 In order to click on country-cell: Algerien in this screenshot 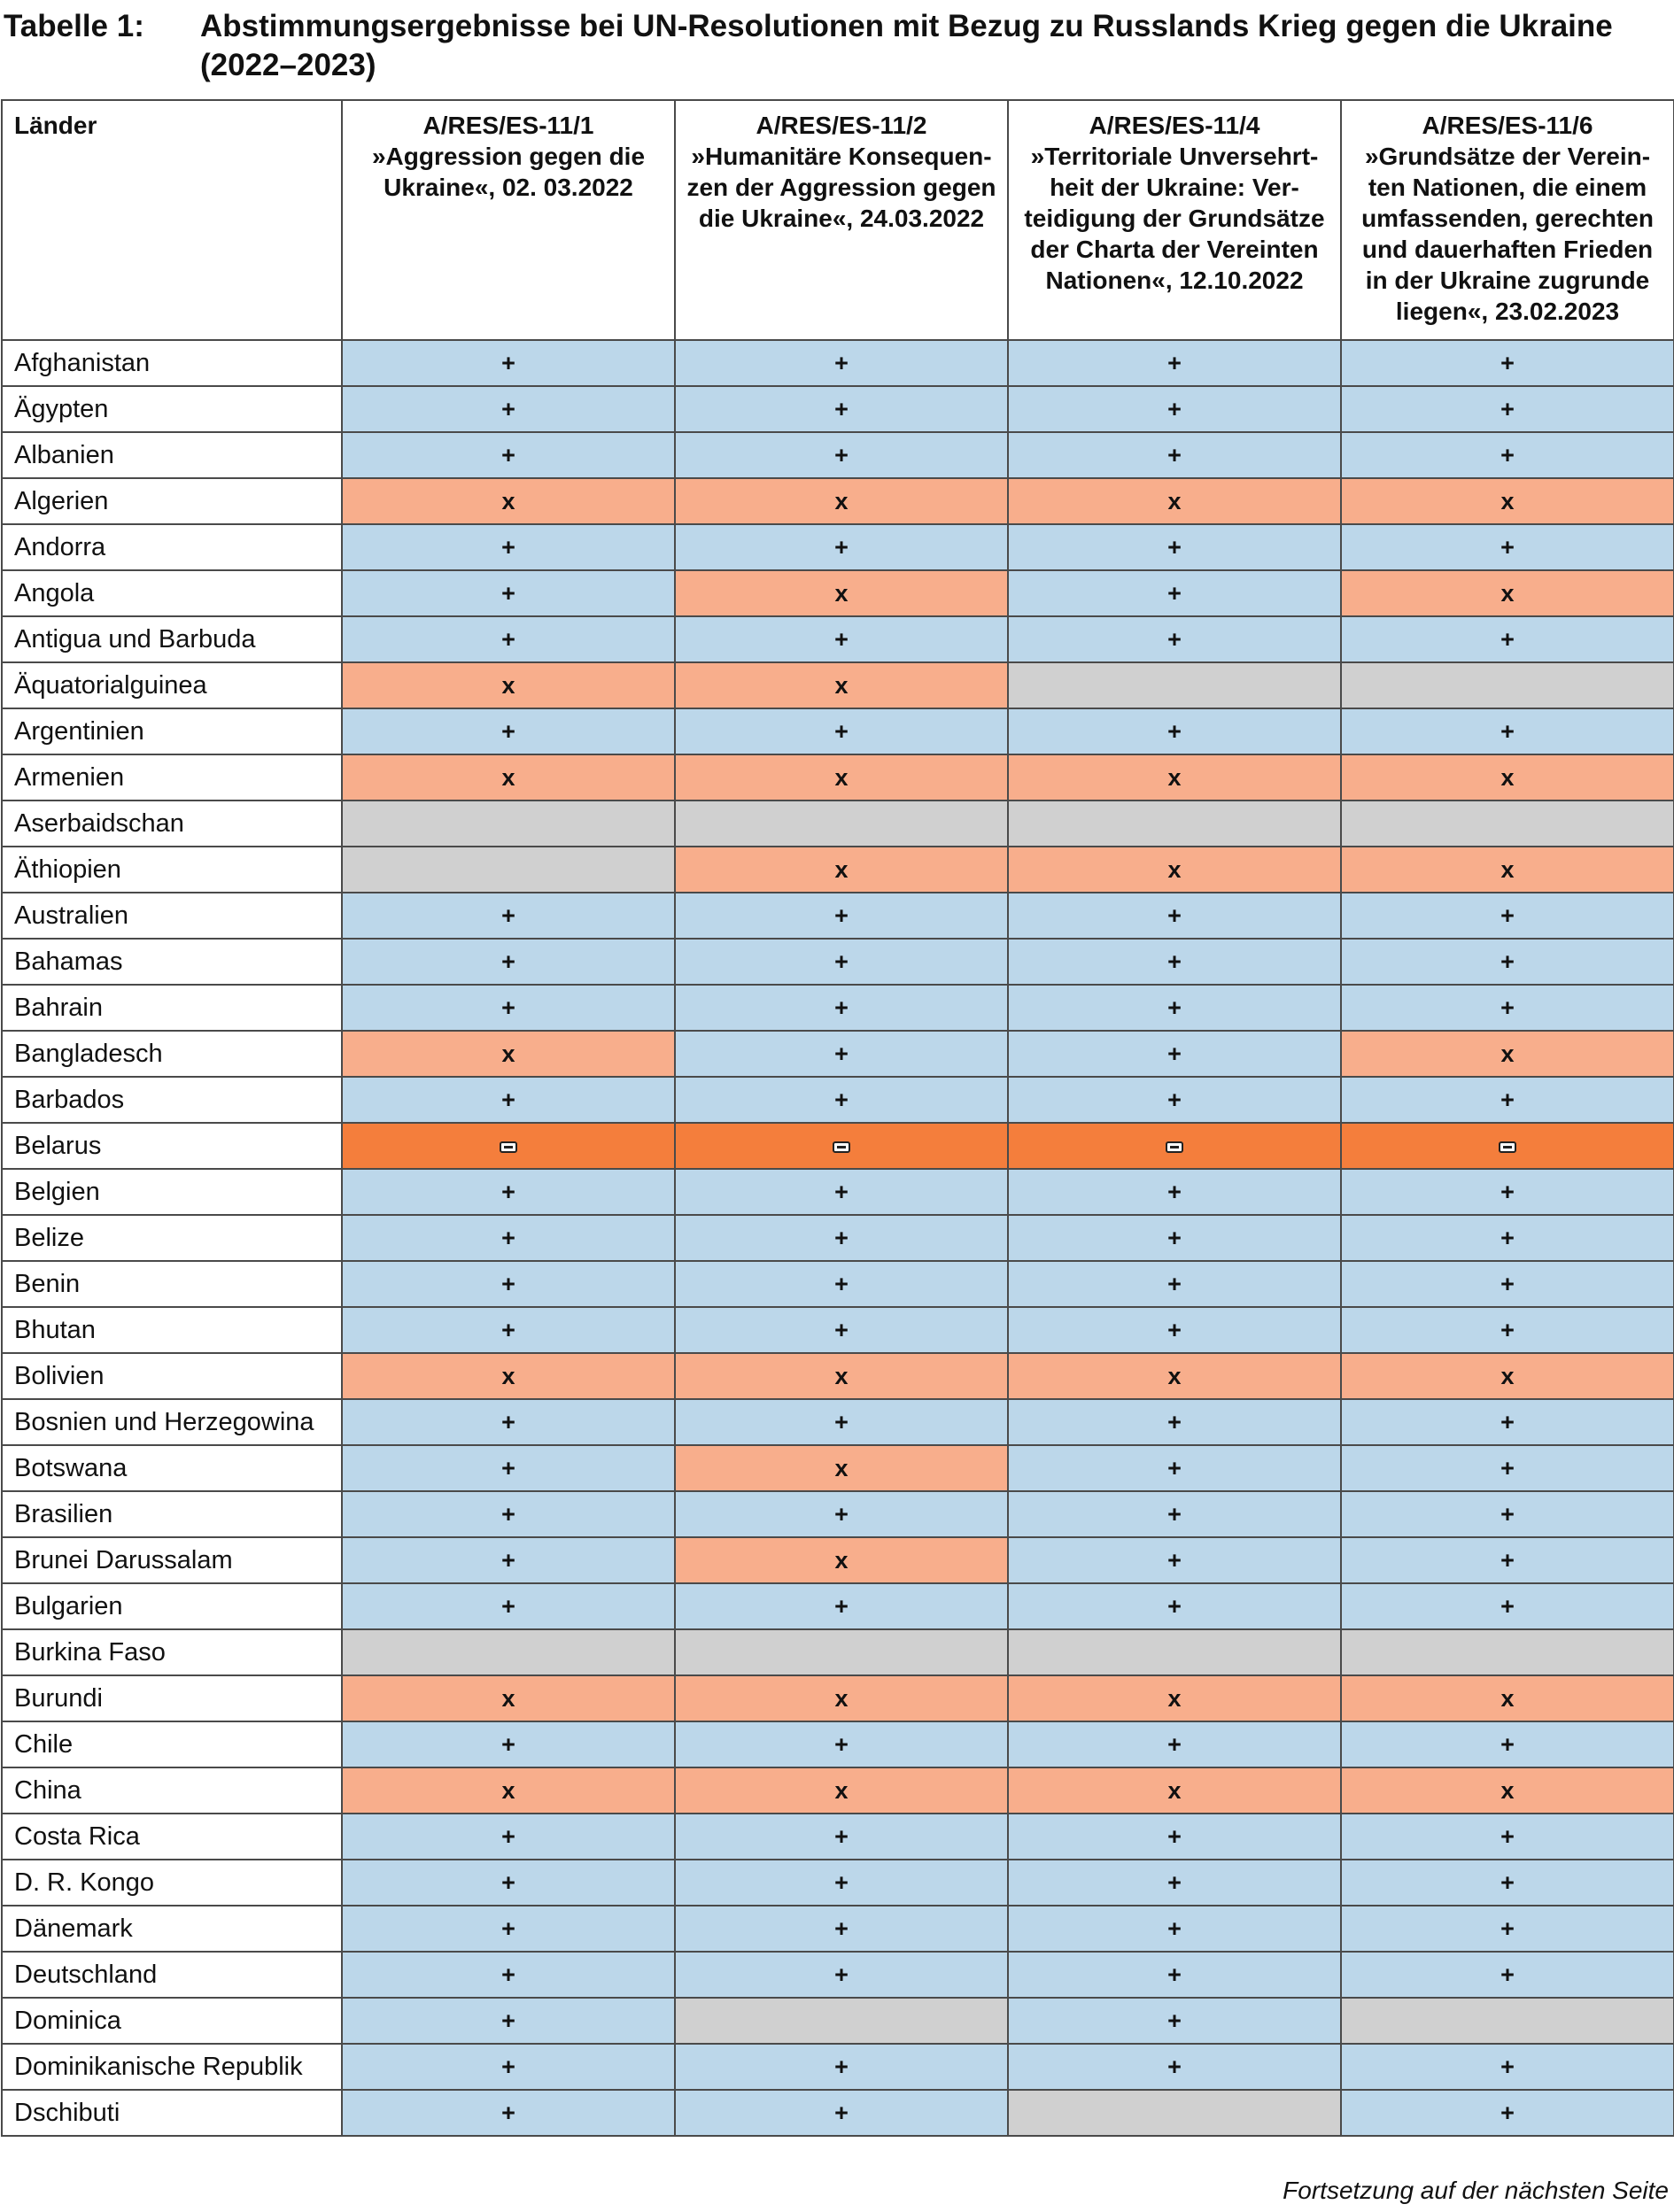, I will do `click(172, 501)`.